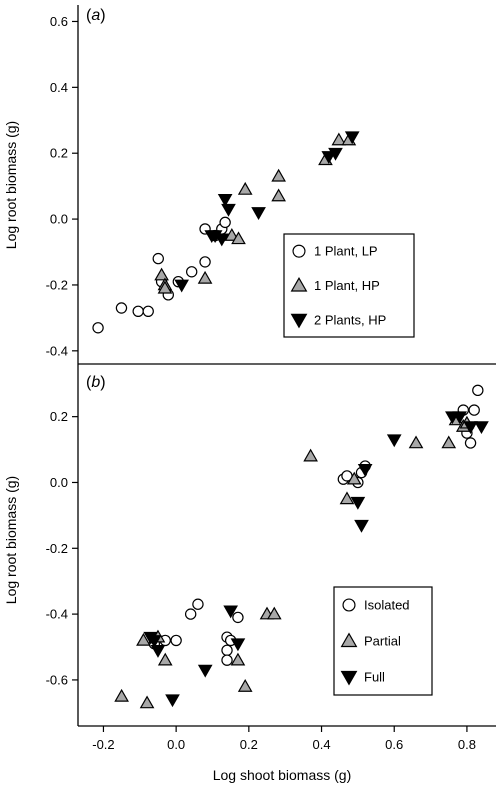 The height and width of the screenshot is (796, 500). What do you see at coordinates (350, 319) in the screenshot?
I see `legend-label: 2 Plants, HP` at bounding box center [350, 319].